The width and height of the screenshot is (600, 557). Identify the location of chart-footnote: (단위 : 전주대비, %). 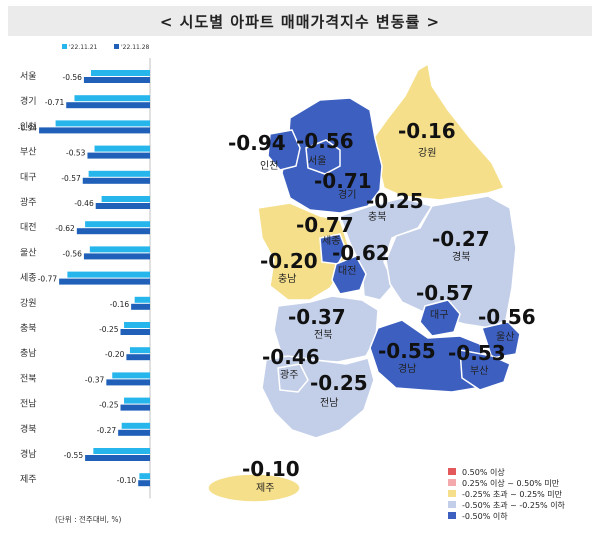
(88, 519).